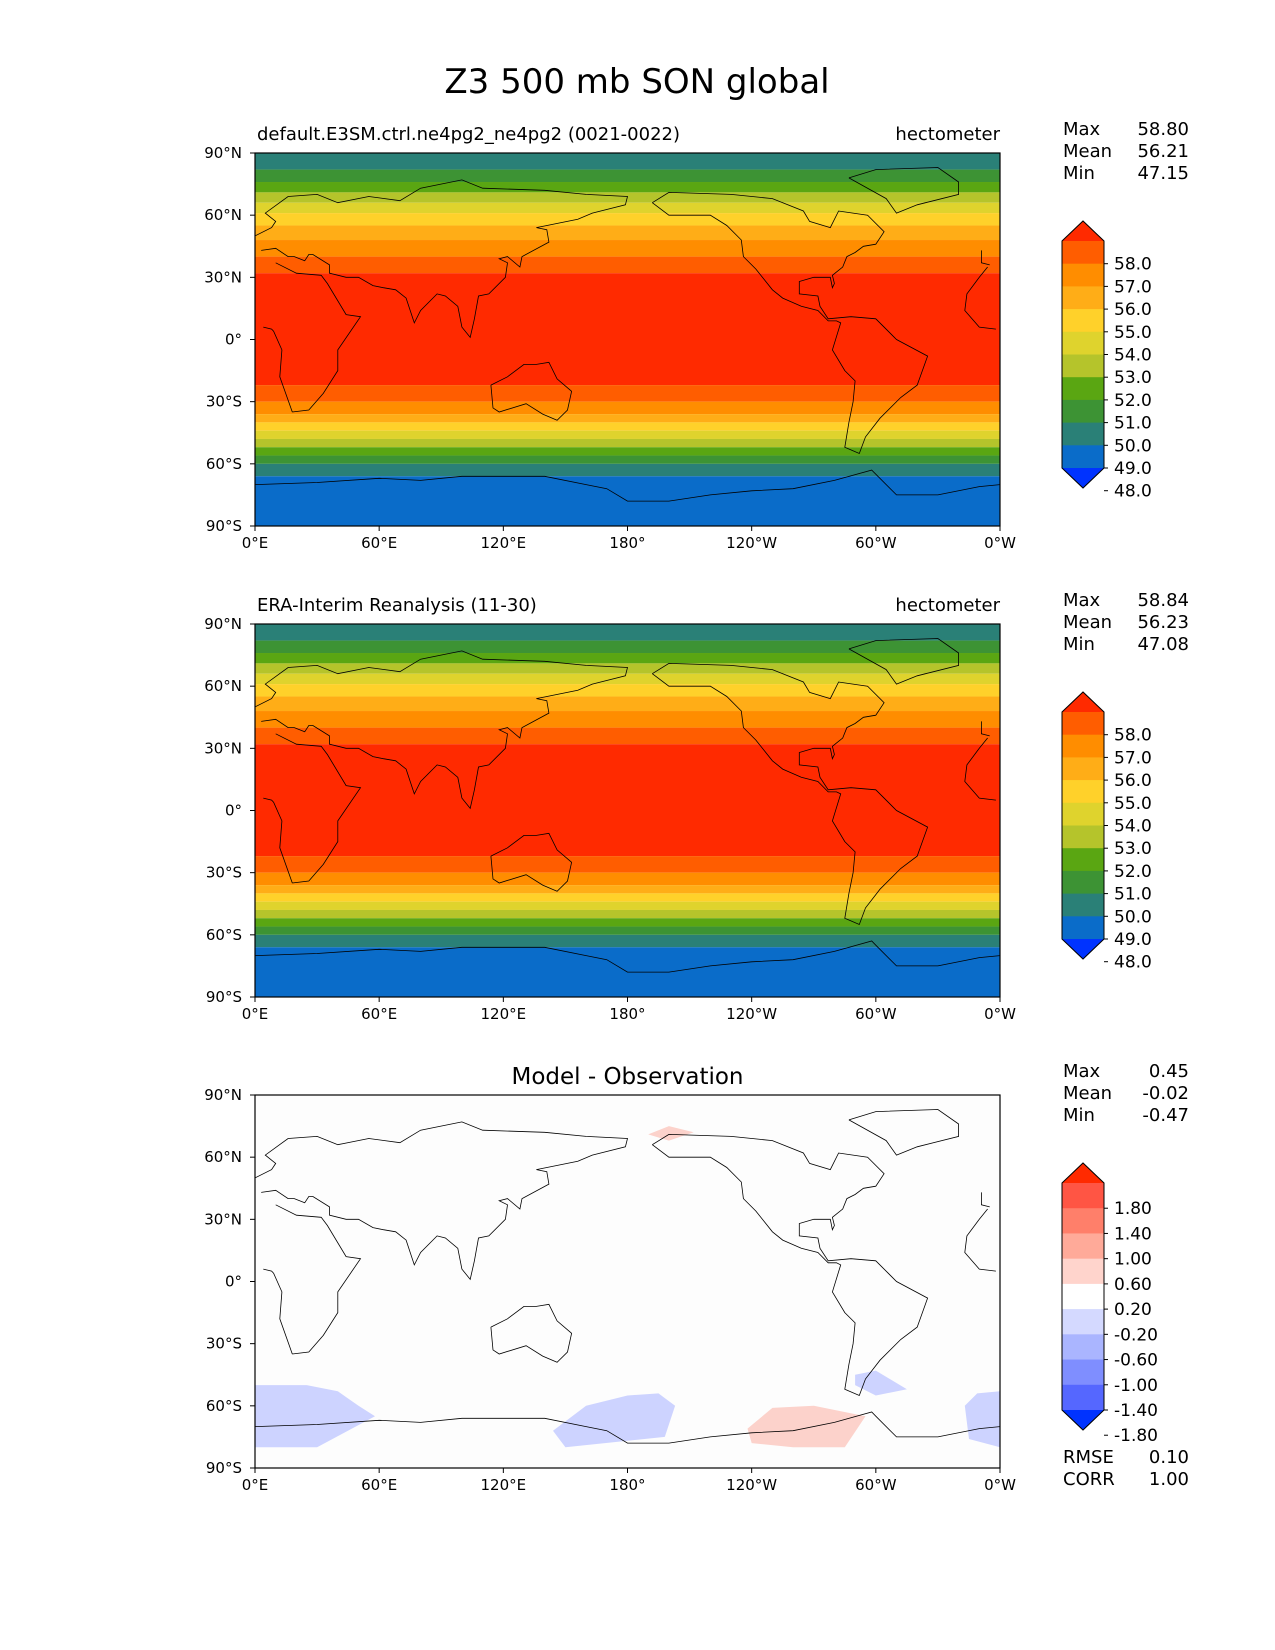 This screenshot has height=1650, width=1275. What do you see at coordinates (1133, 849) in the screenshot?
I see `colorbar-label: 53.0` at bounding box center [1133, 849].